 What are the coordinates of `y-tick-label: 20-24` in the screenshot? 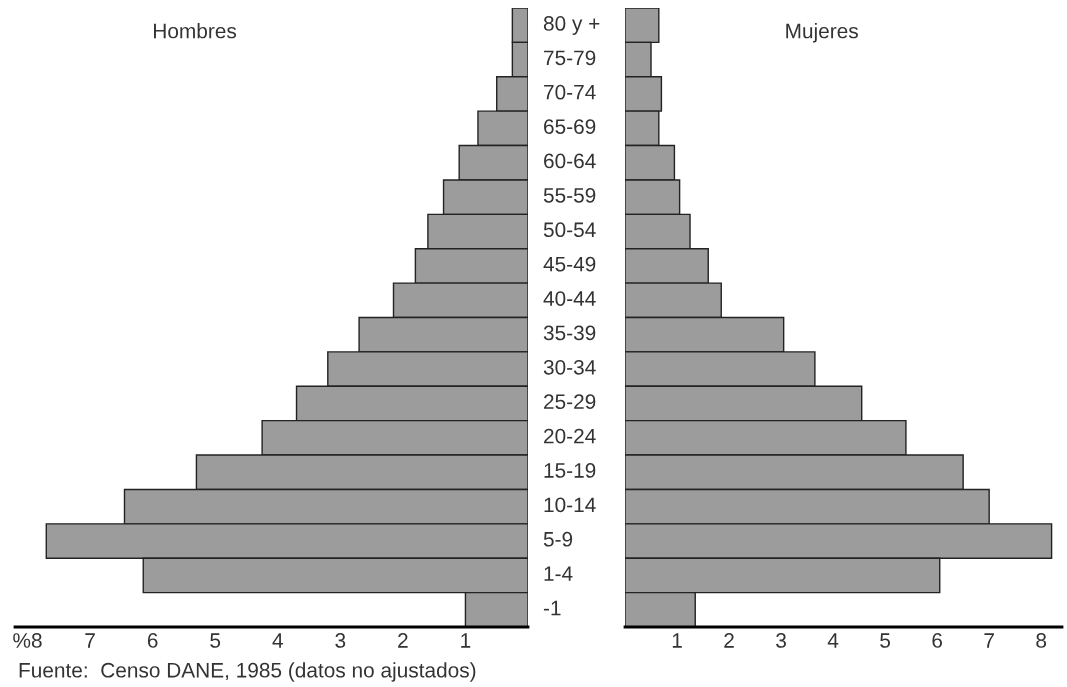 It's located at (570, 436).